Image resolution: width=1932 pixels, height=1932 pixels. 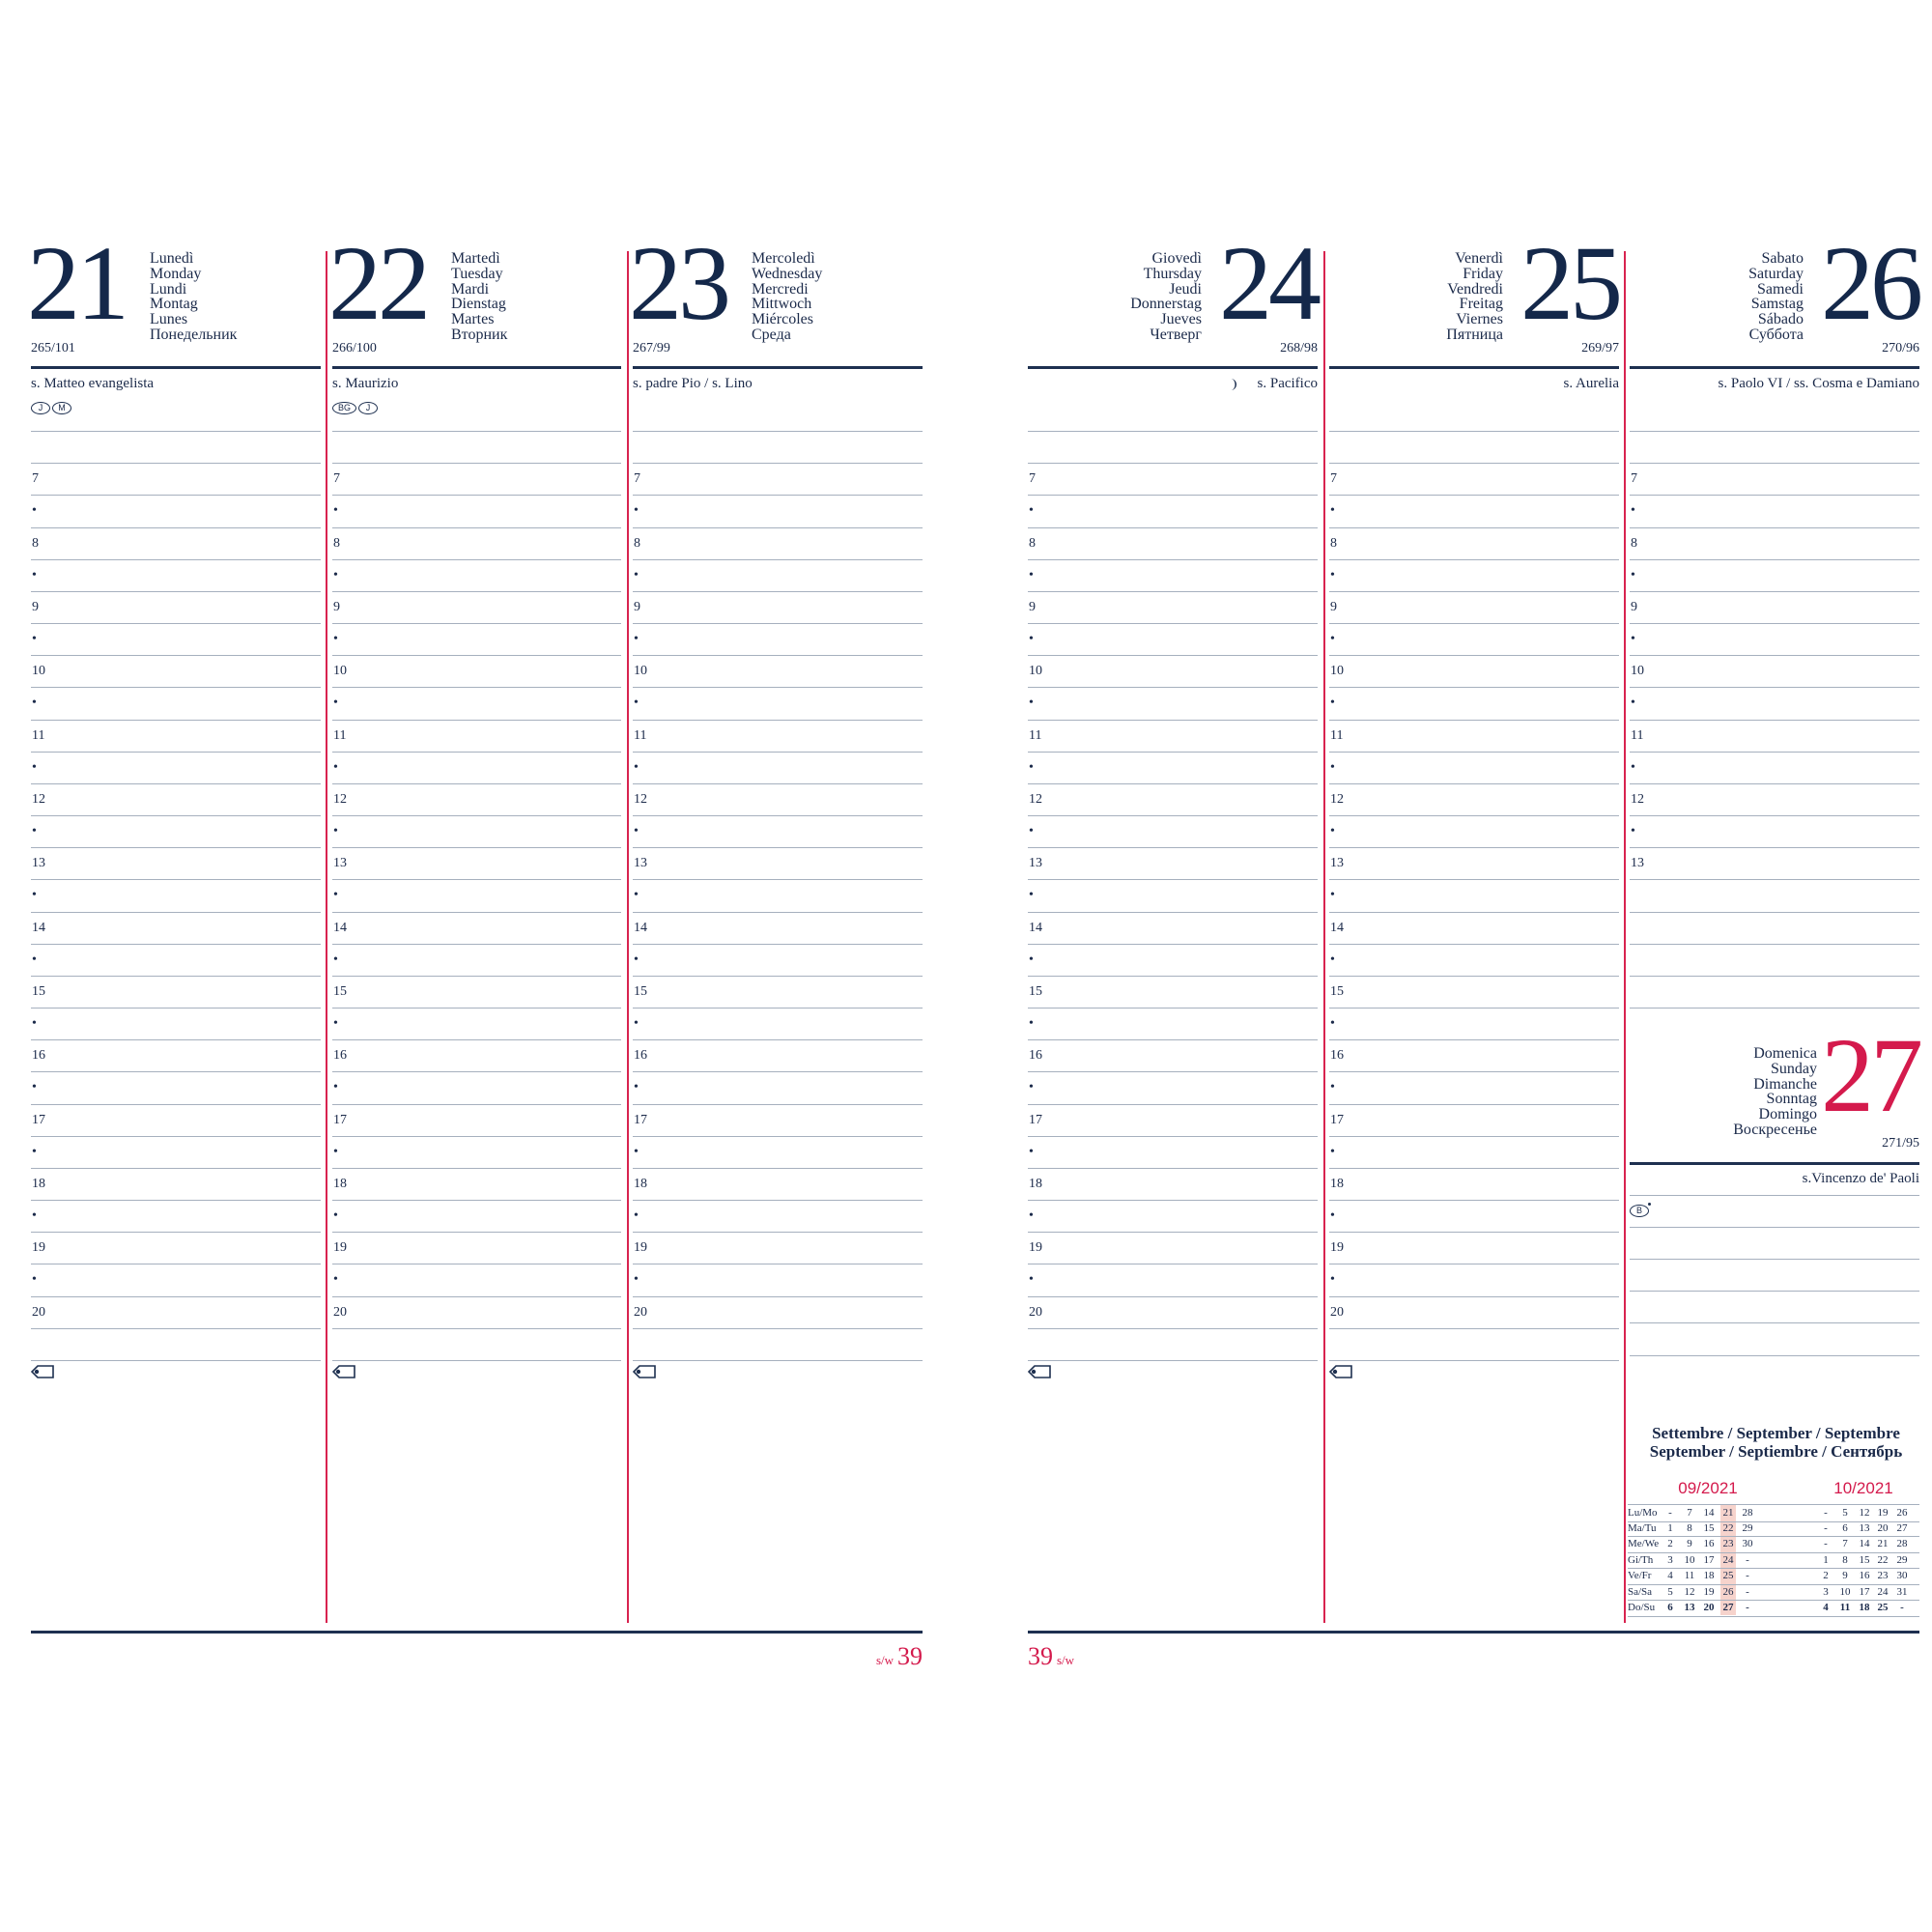 What do you see at coordinates (1324, 937) in the screenshot?
I see `column-divider` at bounding box center [1324, 937].